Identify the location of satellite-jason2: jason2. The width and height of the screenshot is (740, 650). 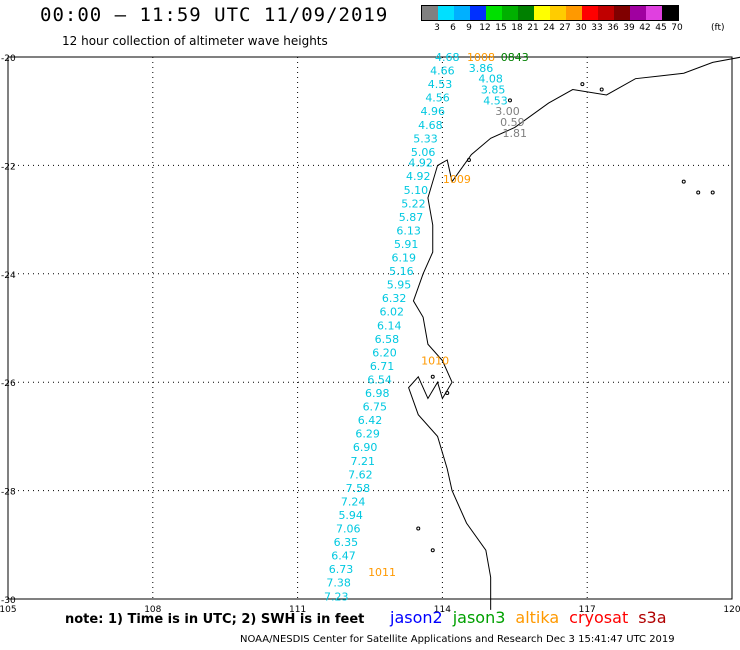
(416, 617).